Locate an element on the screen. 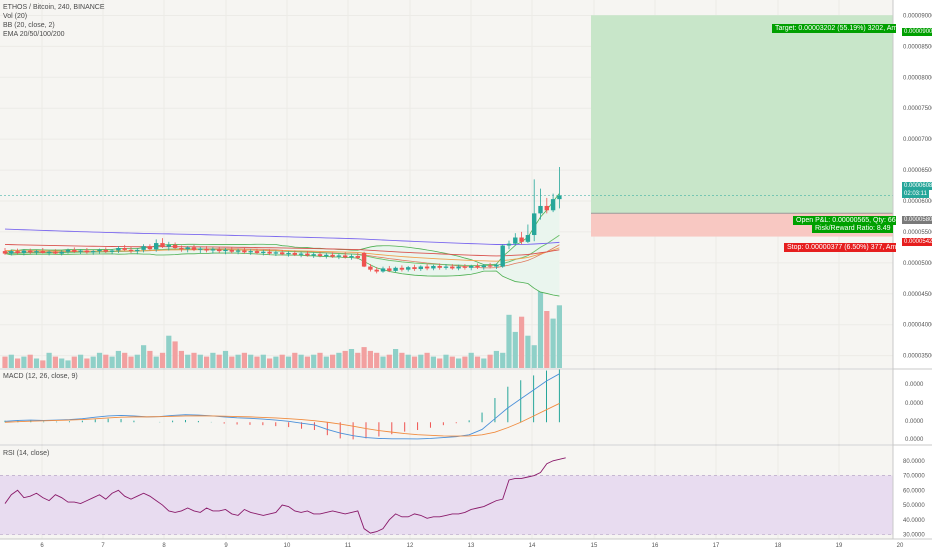 The height and width of the screenshot is (550, 932). price-tick-label: 0.00008000 is located at coordinates (917, 78).